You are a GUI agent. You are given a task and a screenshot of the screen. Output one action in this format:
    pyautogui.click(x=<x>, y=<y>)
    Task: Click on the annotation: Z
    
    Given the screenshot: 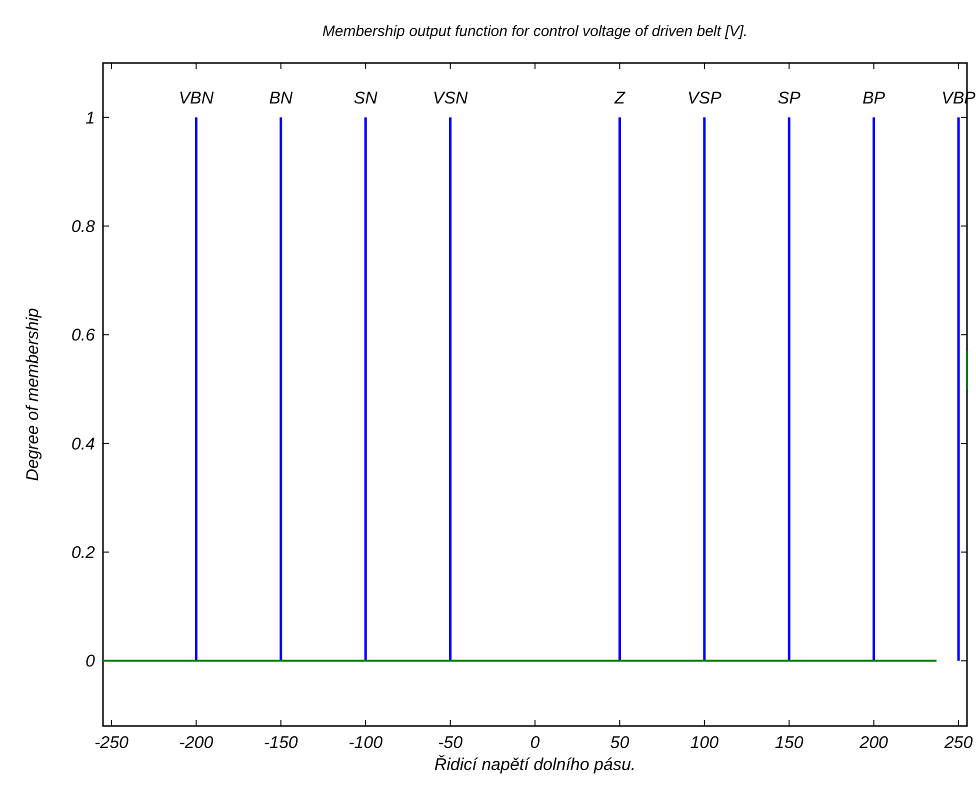 What is the action you would take?
    pyautogui.click(x=620, y=98)
    